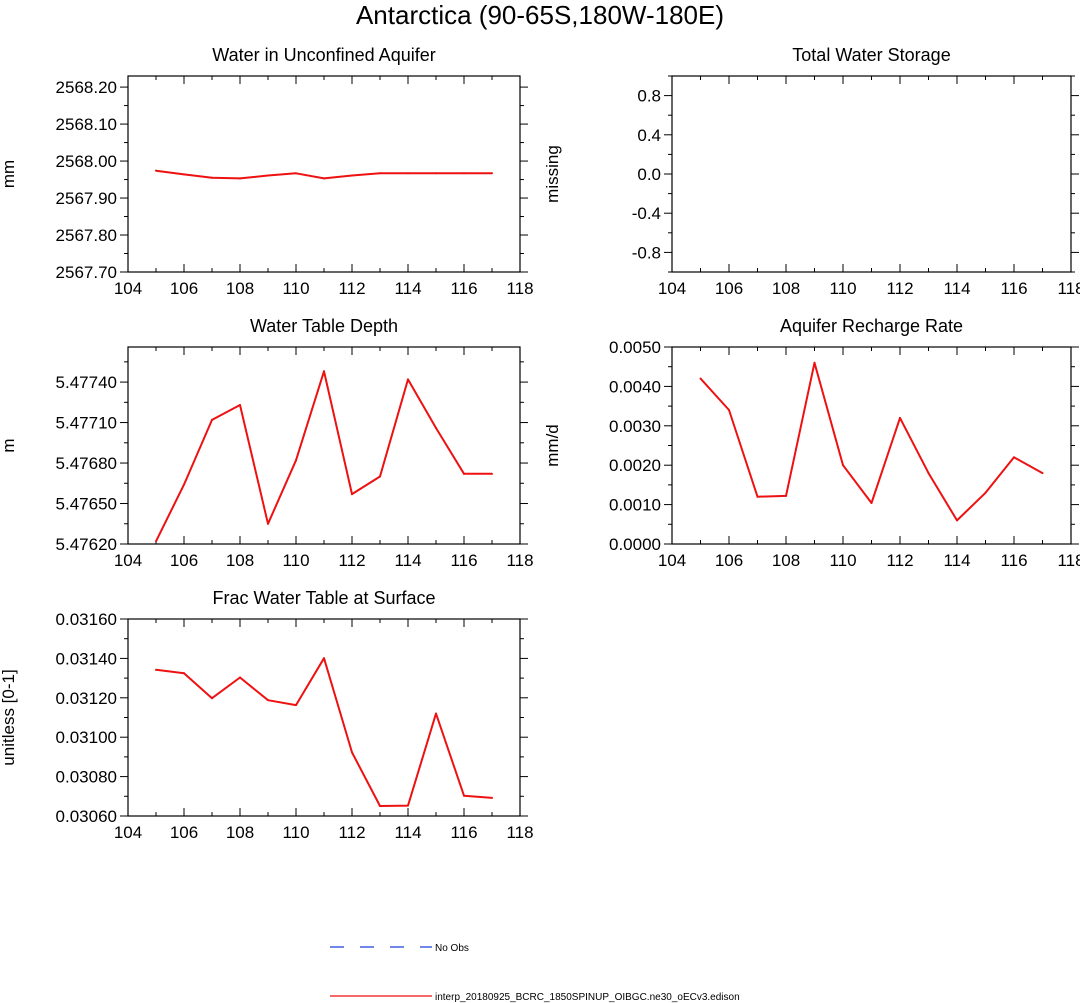 The height and width of the screenshot is (1003, 1080). Describe the element at coordinates (407, 288) in the screenshot. I see `x-tick-label: 114` at that location.